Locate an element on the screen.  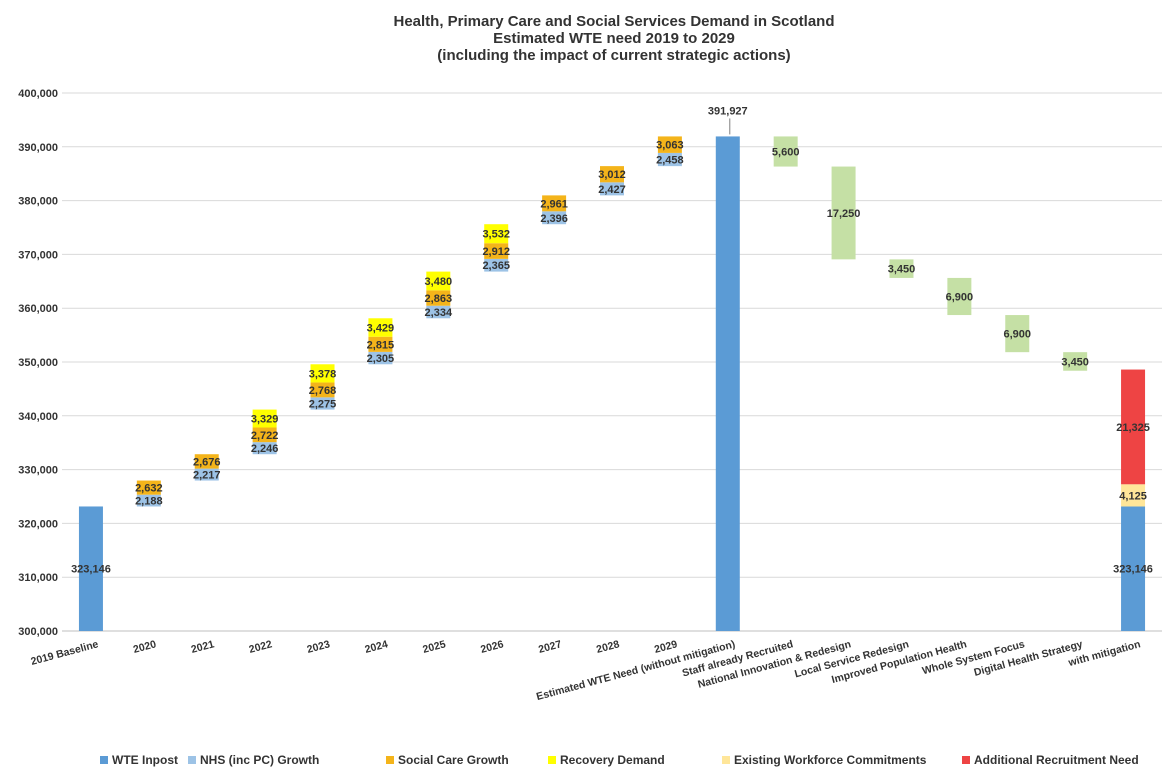
data-label: 2,305 is located at coordinates (381, 359).